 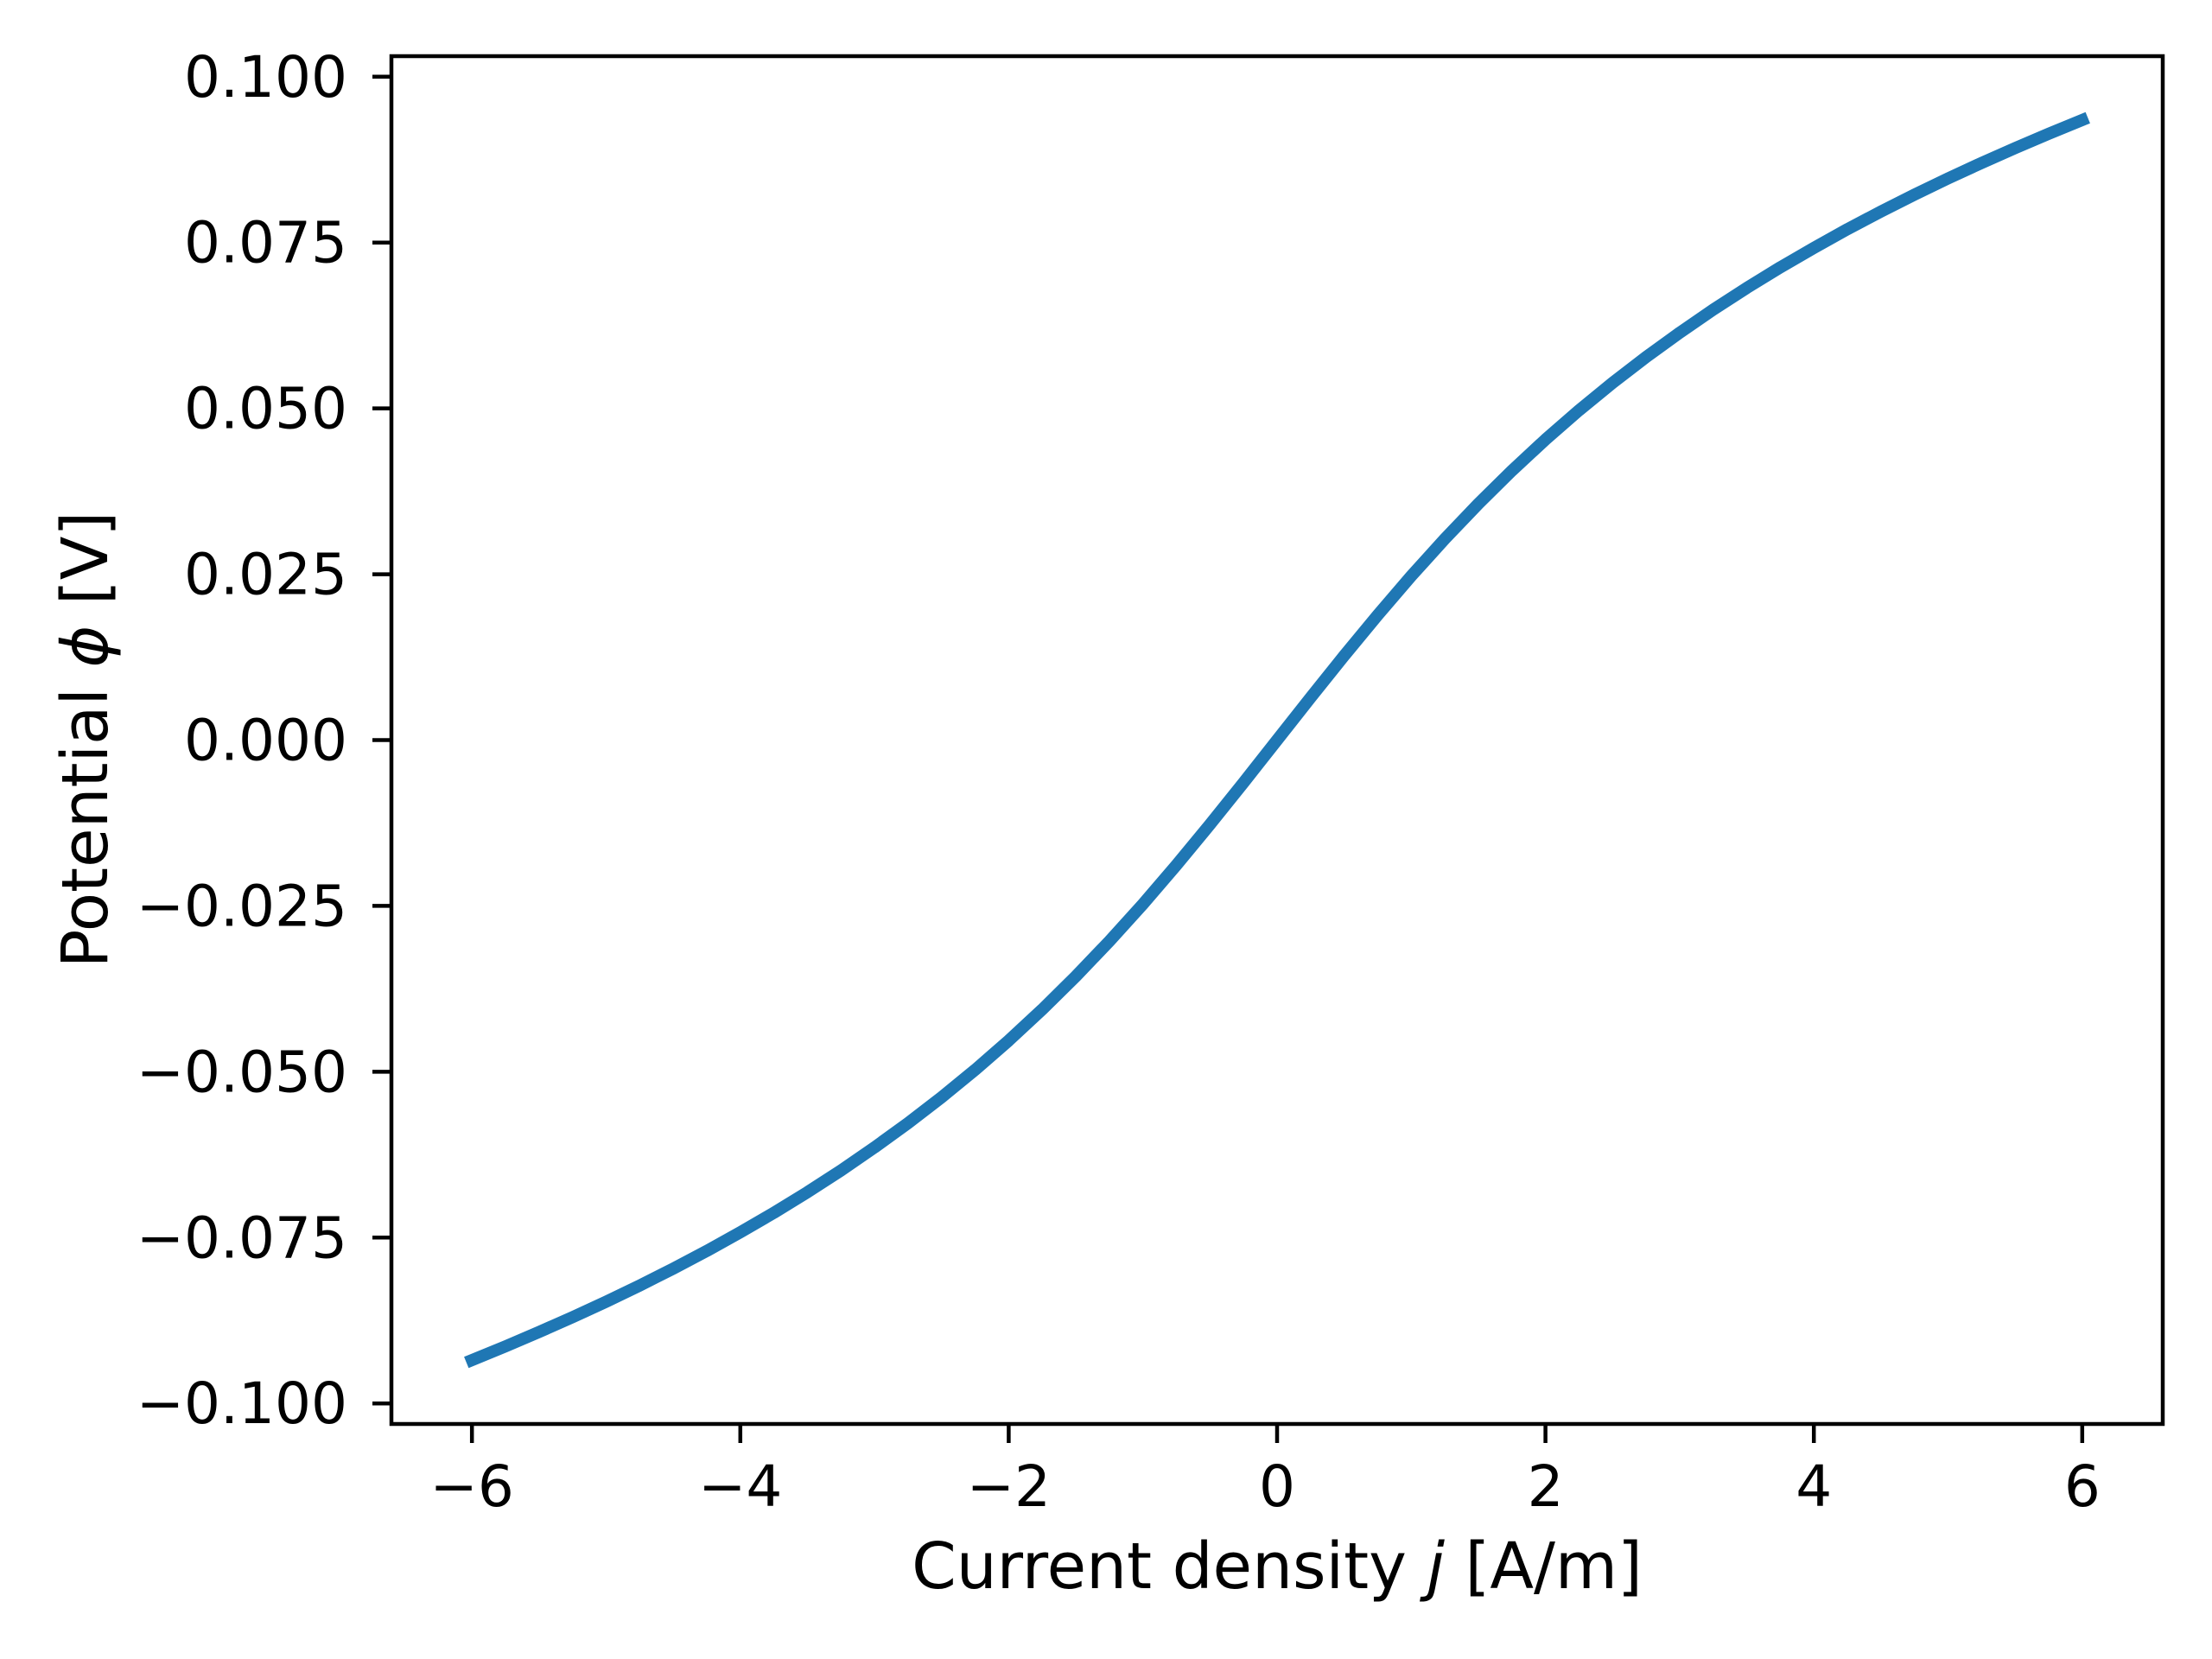 What do you see at coordinates (242, 906) in the screenshot?
I see `y-tick-label: −0.025` at bounding box center [242, 906].